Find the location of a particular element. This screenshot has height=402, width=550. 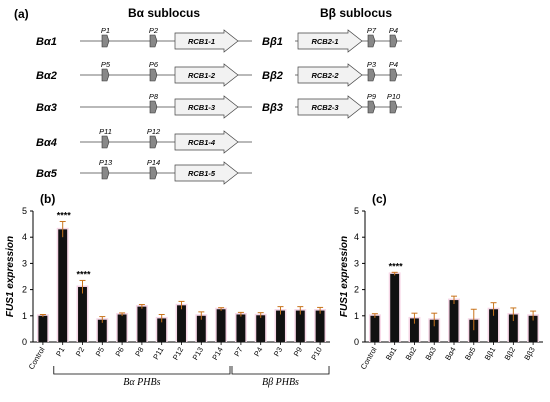

x-tick-label: Bα4 is located at coordinates (450, 354).